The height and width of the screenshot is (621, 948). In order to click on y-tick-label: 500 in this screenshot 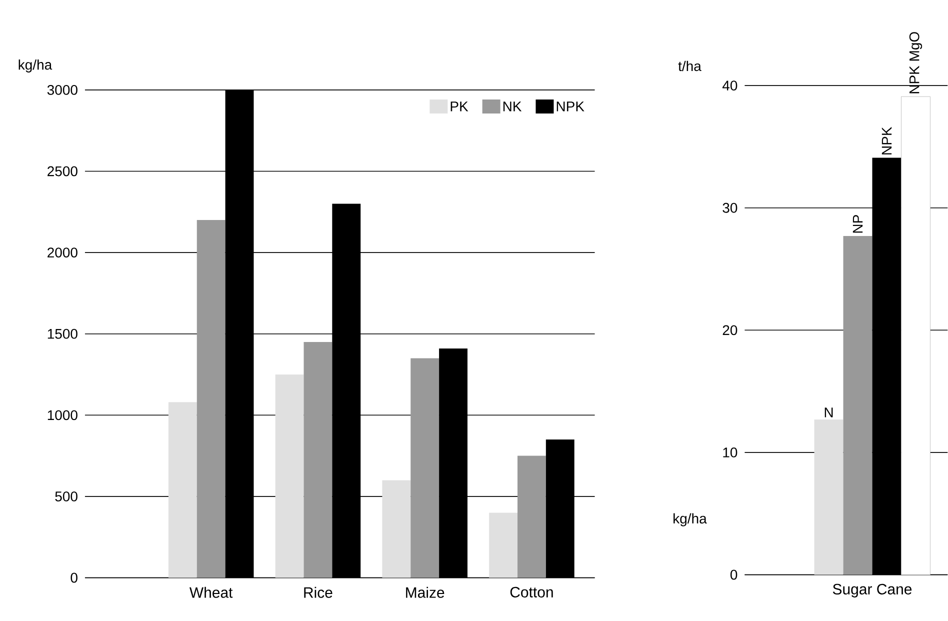, I will do `click(66, 497)`.